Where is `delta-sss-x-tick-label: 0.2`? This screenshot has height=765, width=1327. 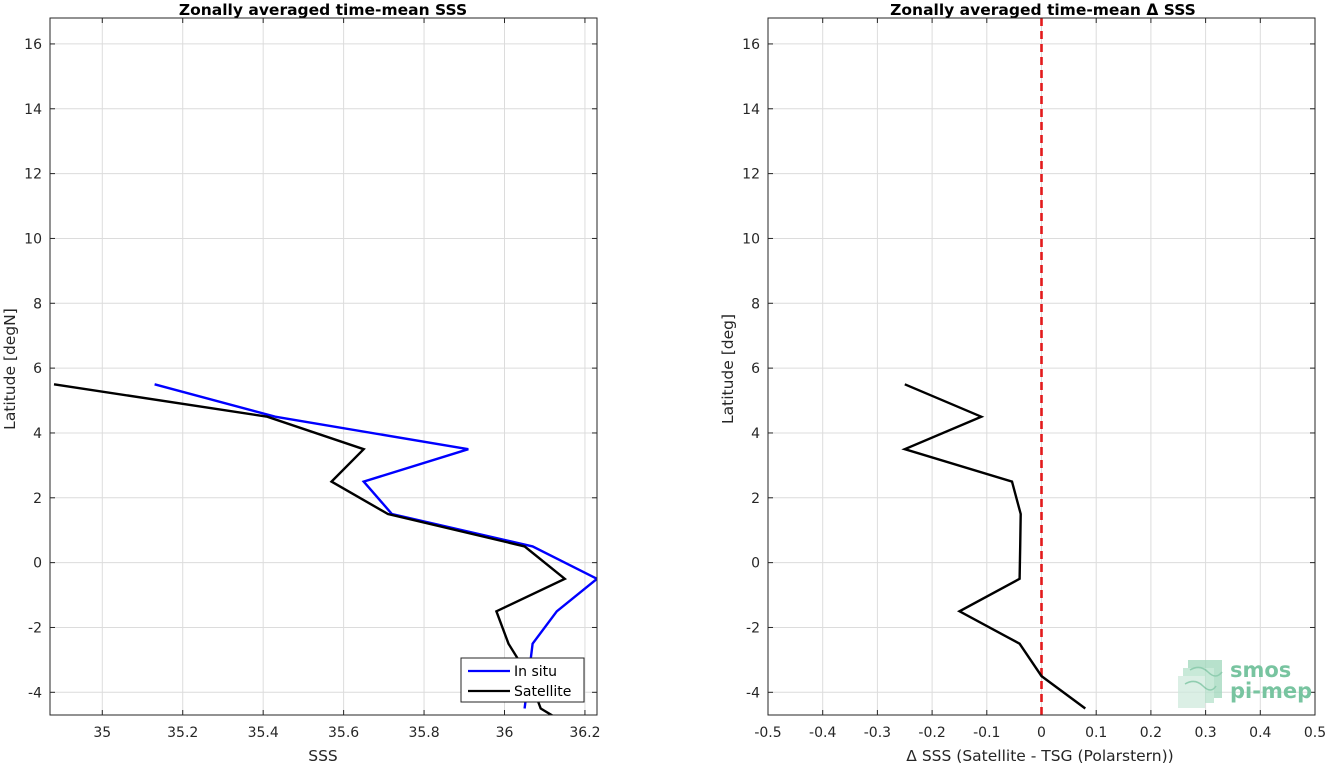
delta-sss-x-tick-label: 0.2 is located at coordinates (1151, 733).